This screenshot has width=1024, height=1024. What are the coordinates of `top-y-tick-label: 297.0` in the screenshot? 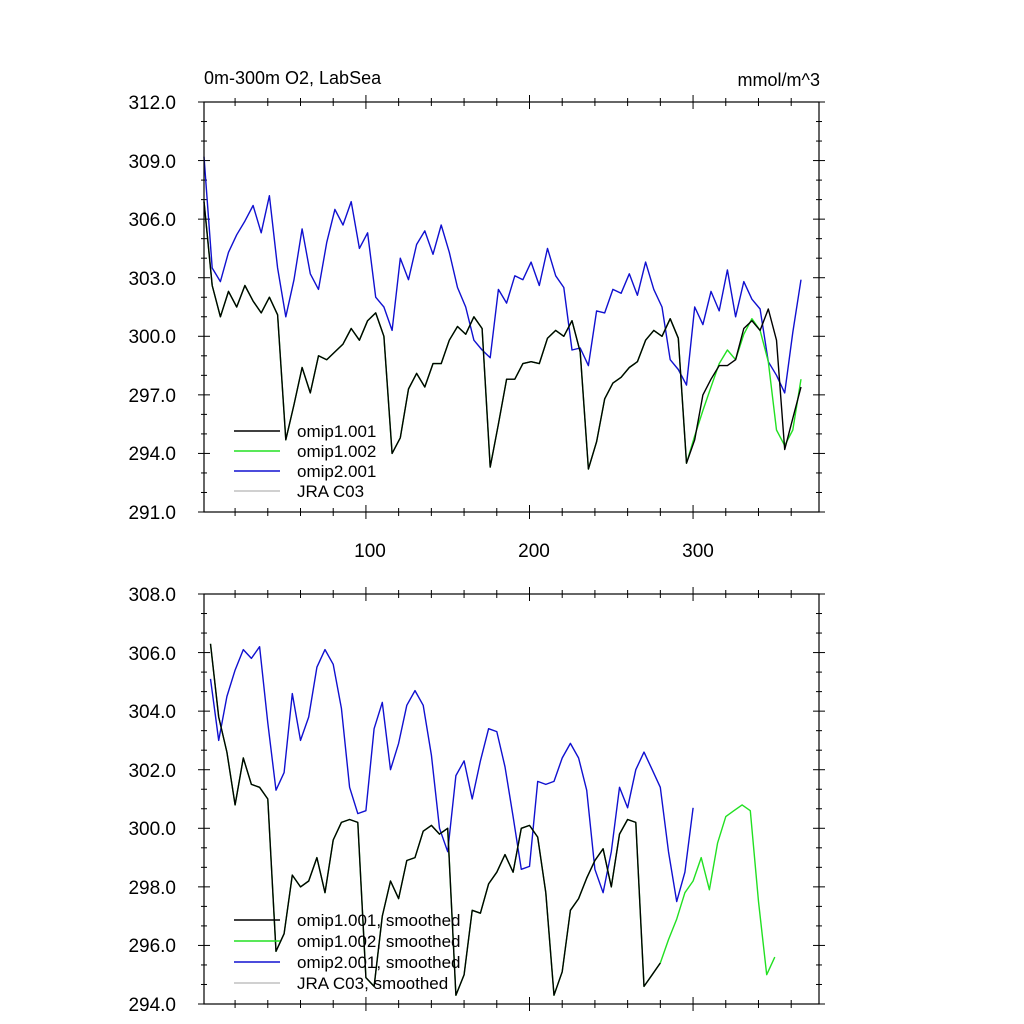 It's located at (152, 396).